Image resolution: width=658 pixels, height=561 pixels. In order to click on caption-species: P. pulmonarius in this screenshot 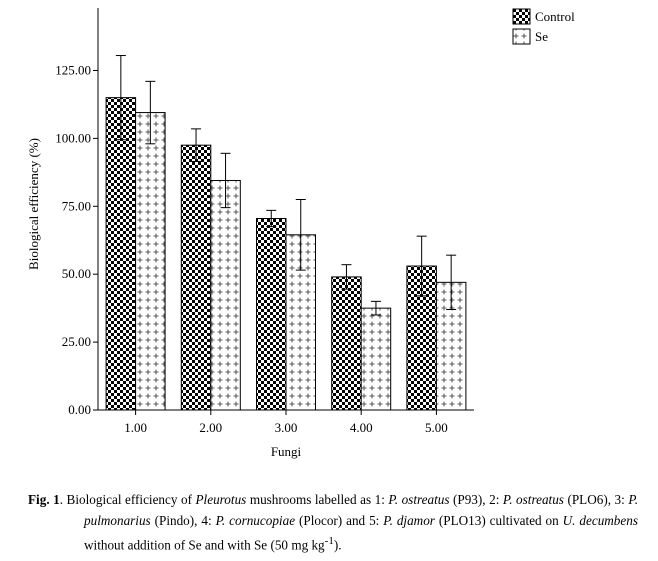, I will do `click(361, 510)`.